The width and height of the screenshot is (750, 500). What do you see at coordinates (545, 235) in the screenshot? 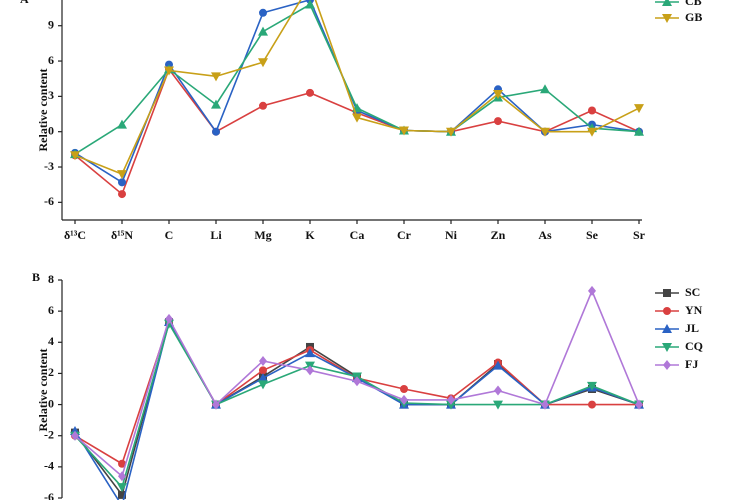
I see `x-tick-label: As` at bounding box center [545, 235].